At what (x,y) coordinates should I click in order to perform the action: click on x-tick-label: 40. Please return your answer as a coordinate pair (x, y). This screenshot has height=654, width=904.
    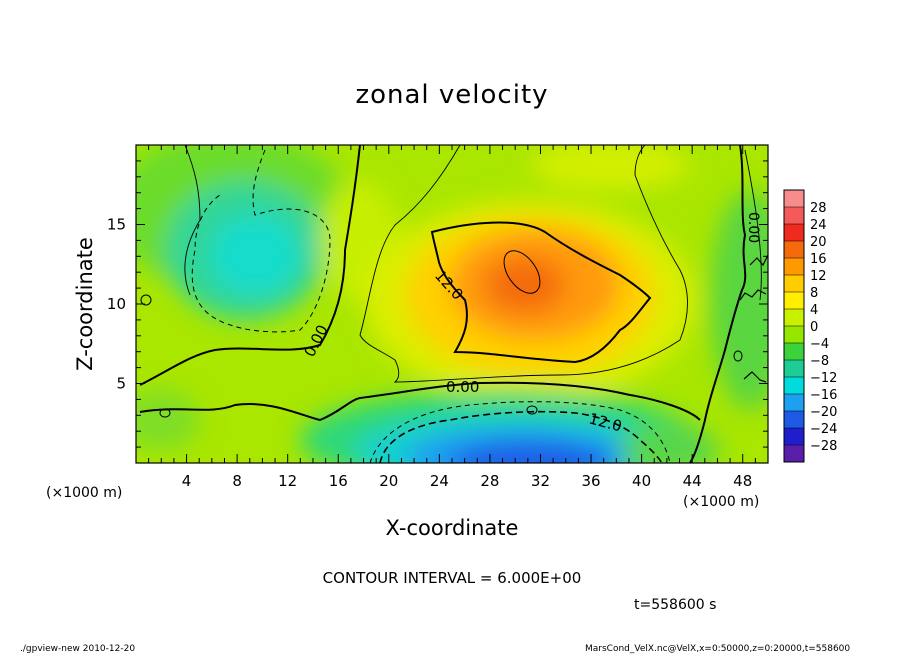
    Looking at the image, I should click on (641, 481).